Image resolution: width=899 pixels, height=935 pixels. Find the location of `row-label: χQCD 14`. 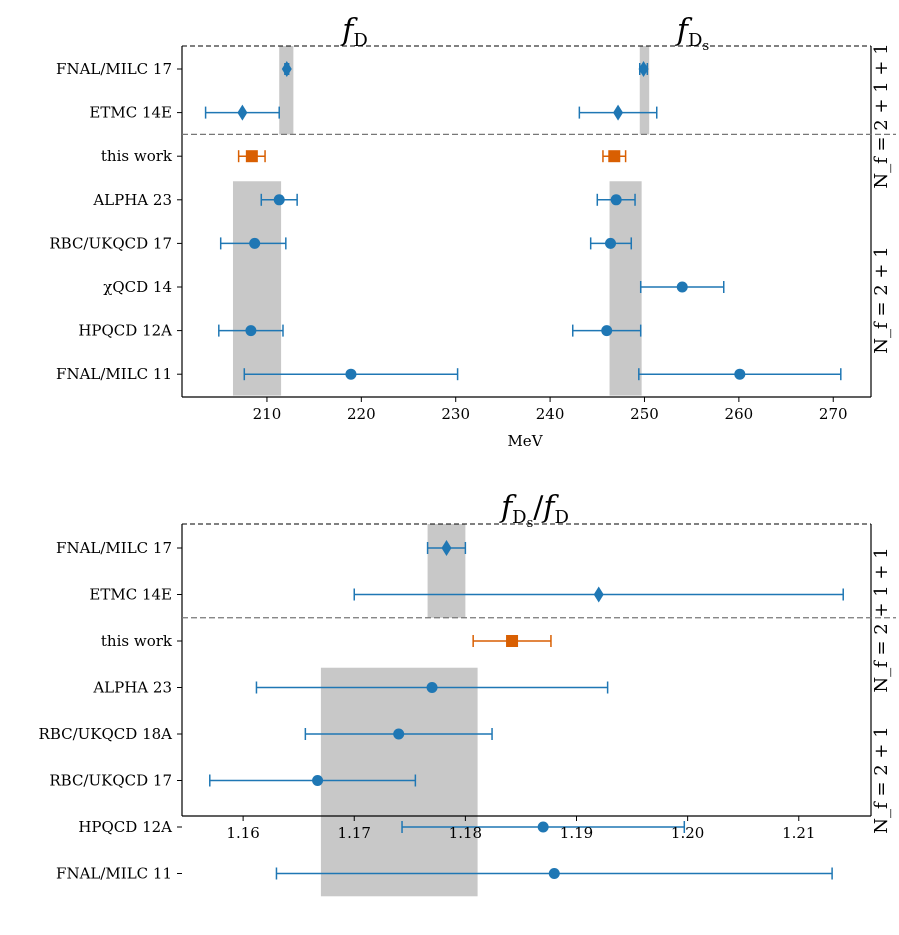

row-label: χQCD 14 is located at coordinates (137, 287).